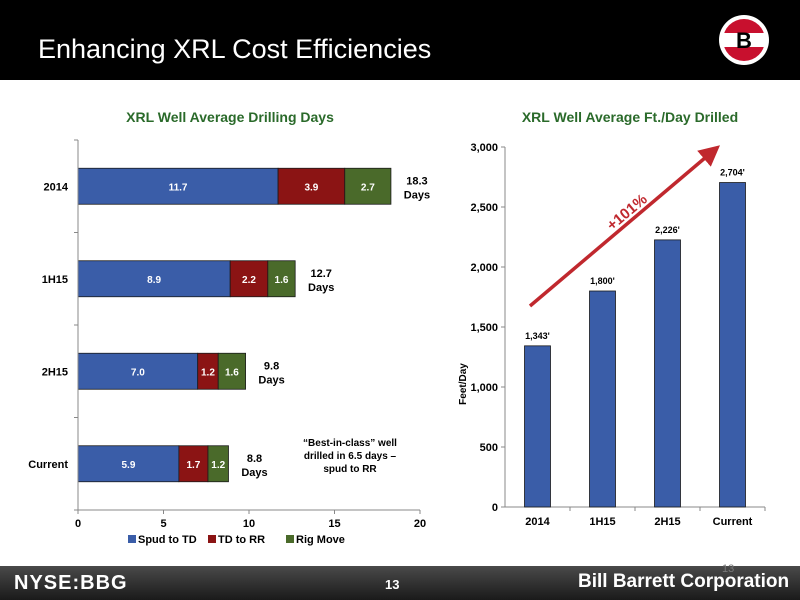 This screenshot has height=600, width=800. Describe the element at coordinates (484, 268) in the screenshot. I see `feet-per-day-y-tick-label: 2,000` at that location.